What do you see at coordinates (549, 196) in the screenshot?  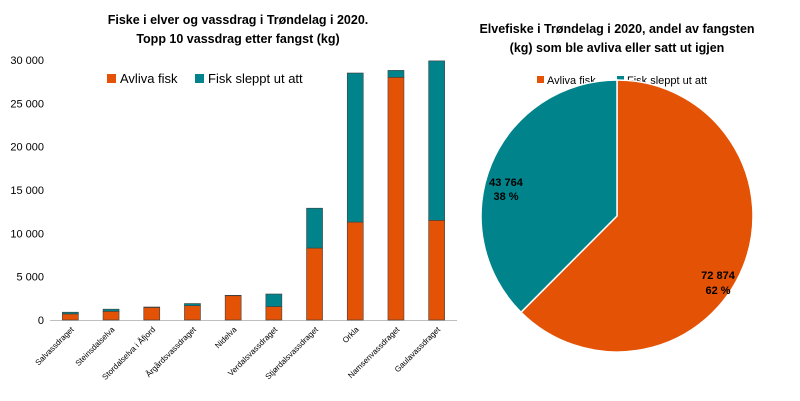 I see `pie-slice-sleppt` at bounding box center [549, 196].